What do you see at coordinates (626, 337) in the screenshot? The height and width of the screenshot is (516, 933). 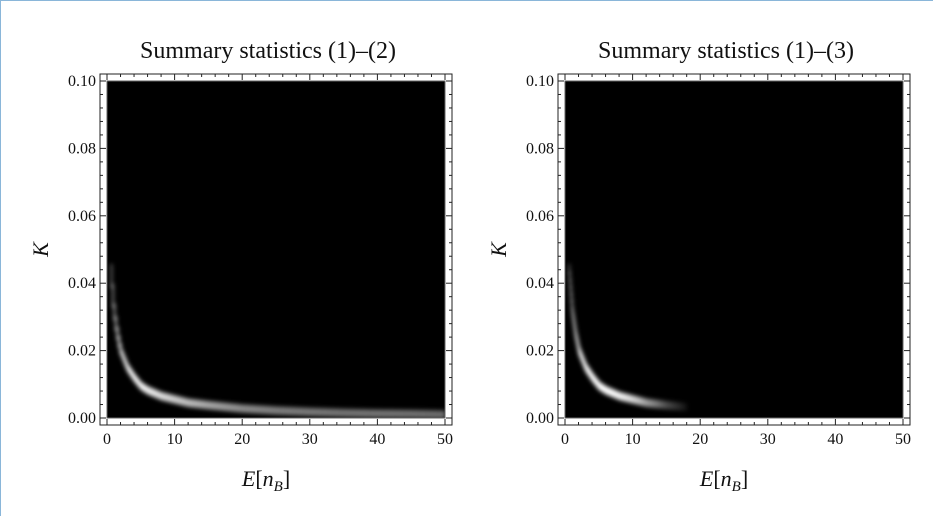 I see `density-layer` at bounding box center [626, 337].